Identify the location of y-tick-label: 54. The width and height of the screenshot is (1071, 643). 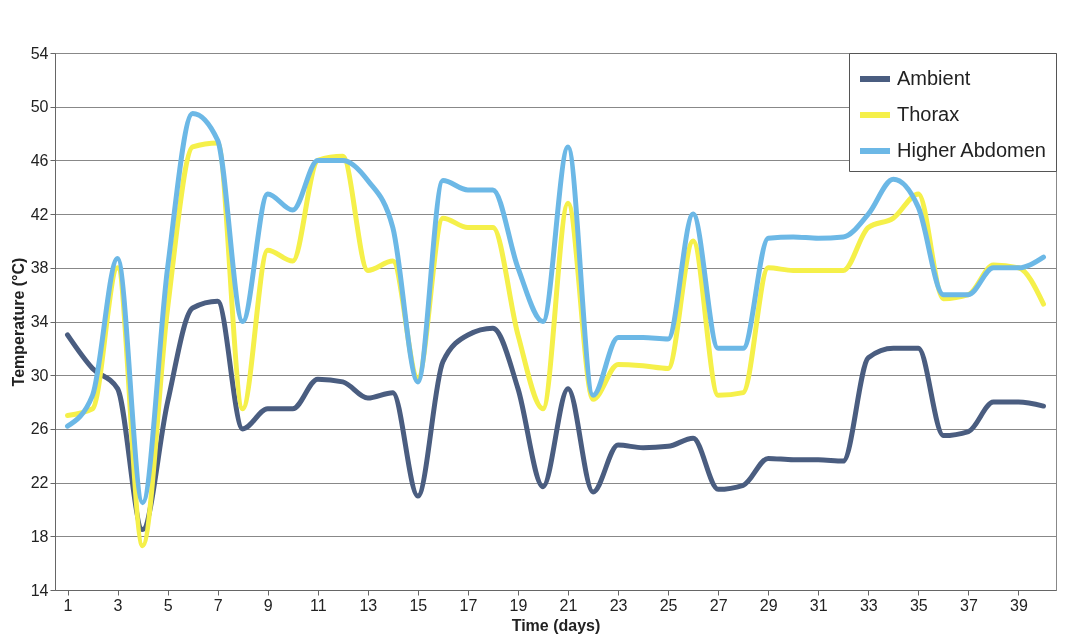
(39, 53).